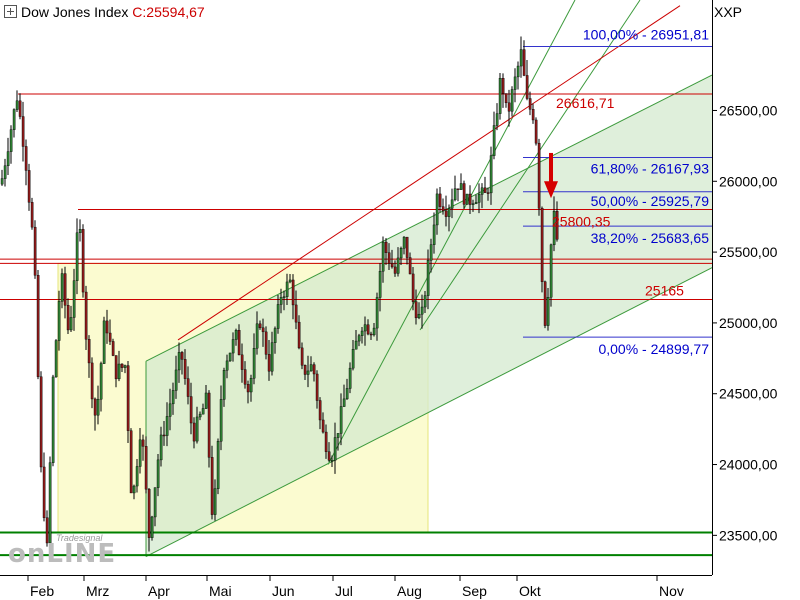 The height and width of the screenshot is (600, 800). I want to click on level-label-25165: 25165, so click(664, 291).